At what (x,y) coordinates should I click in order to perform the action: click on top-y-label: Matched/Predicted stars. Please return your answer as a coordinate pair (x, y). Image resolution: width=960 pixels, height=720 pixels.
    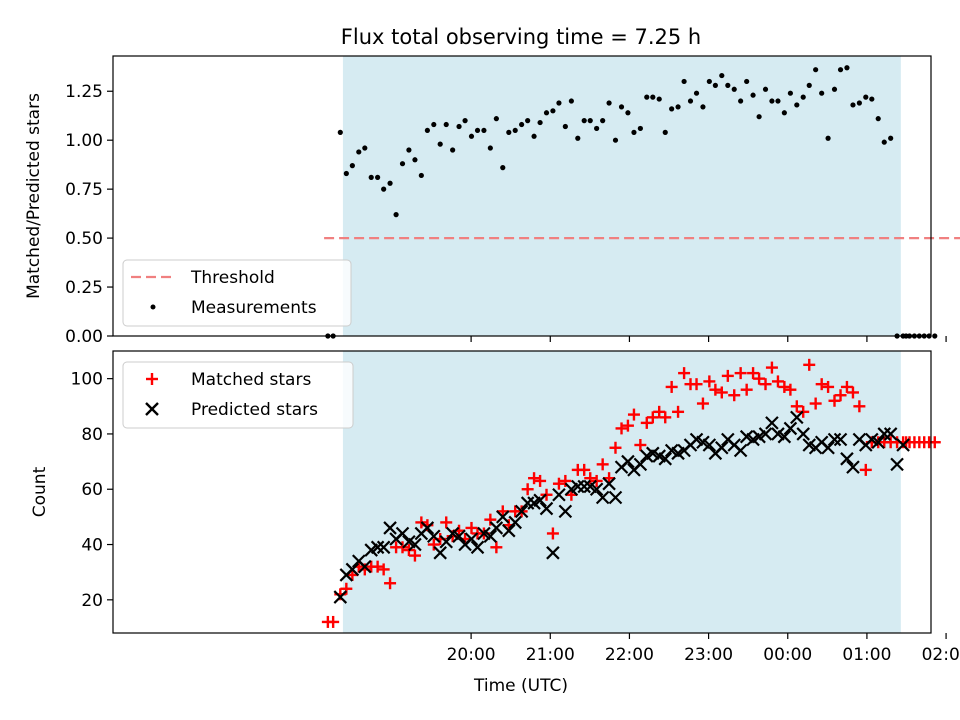
    Looking at the image, I should click on (34, 196).